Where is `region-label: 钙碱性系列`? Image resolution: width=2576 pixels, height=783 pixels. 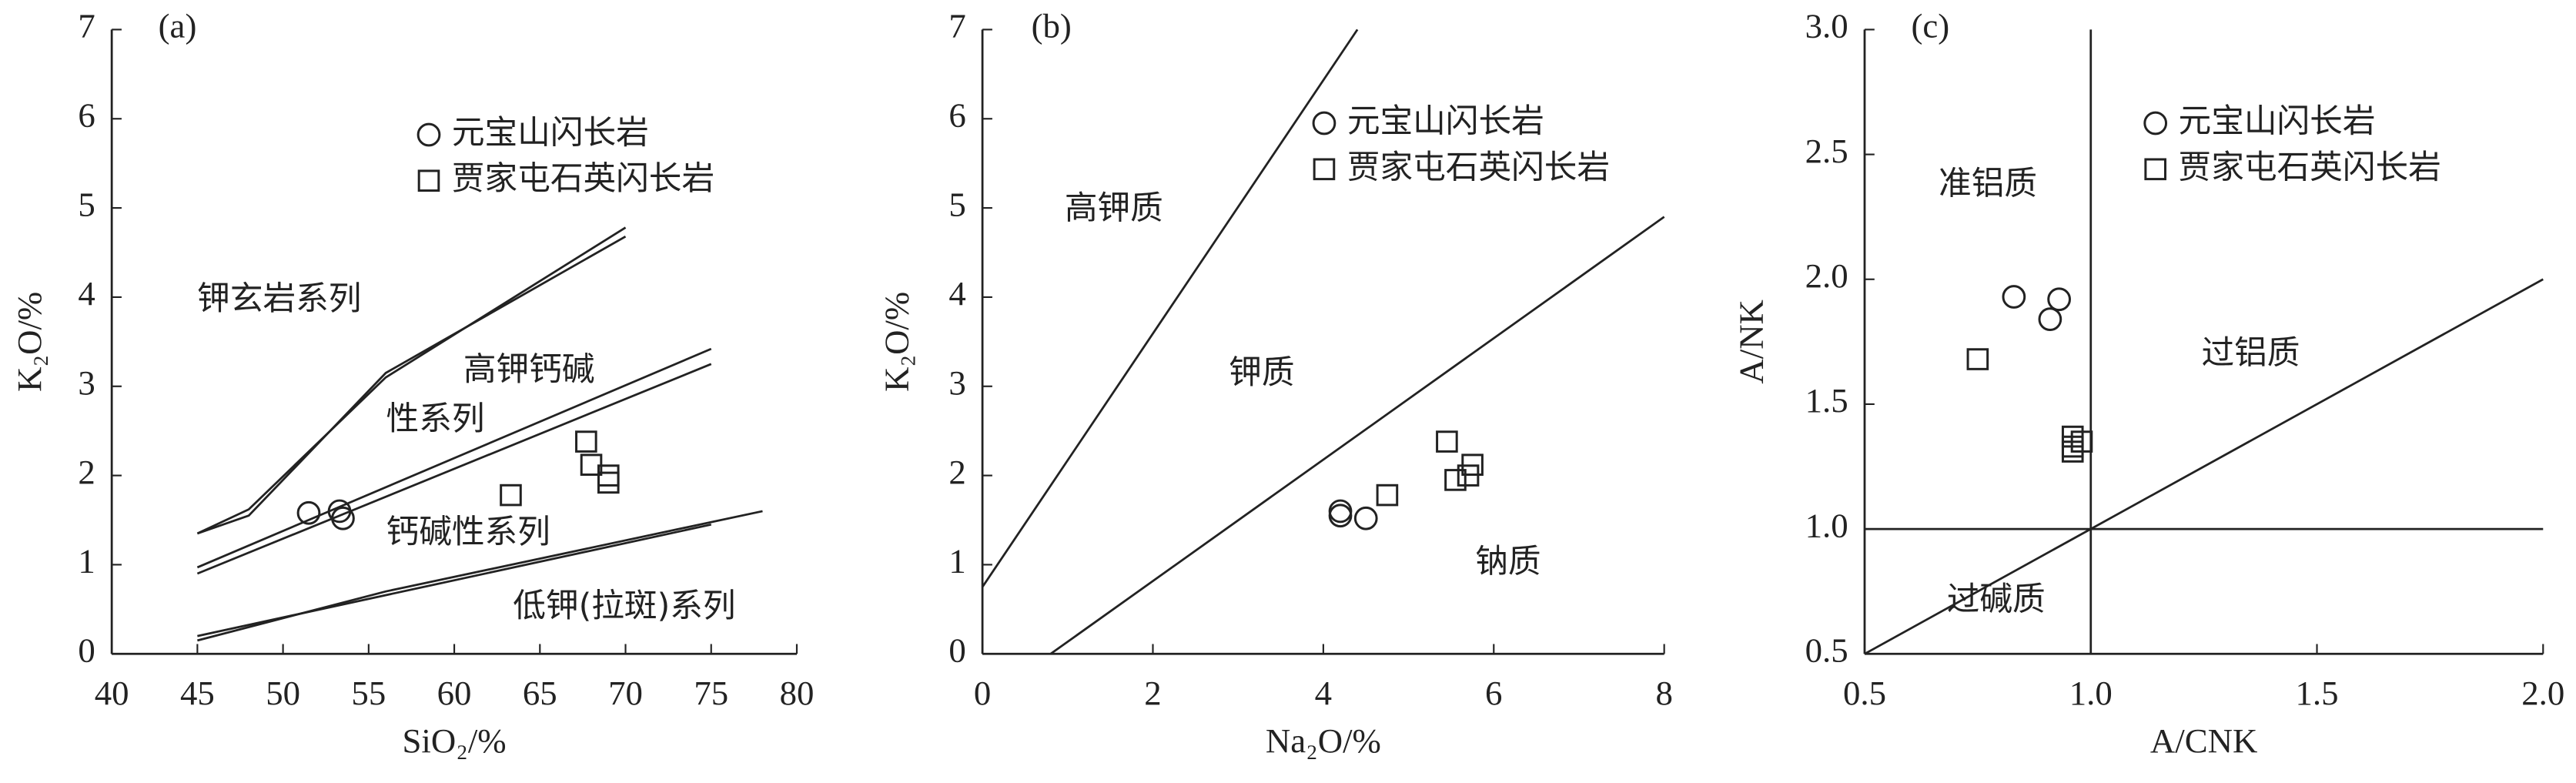 region-label: 钙碱性系列 is located at coordinates (468, 532).